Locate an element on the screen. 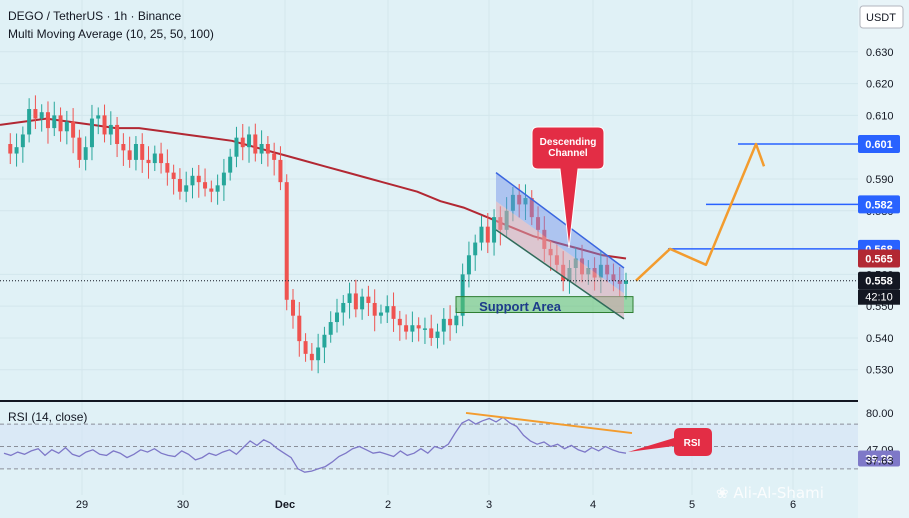 The width and height of the screenshot is (909, 518). time-tick-label-1: 30 is located at coordinates (183, 505).